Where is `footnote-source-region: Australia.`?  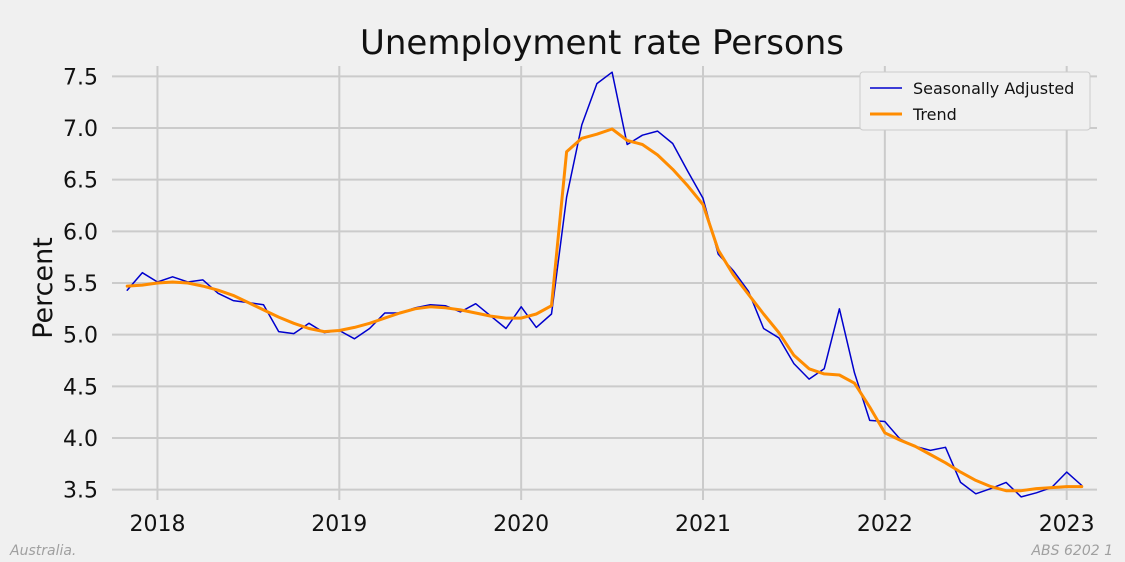
footnote-source-region: Australia. is located at coordinates (43, 551).